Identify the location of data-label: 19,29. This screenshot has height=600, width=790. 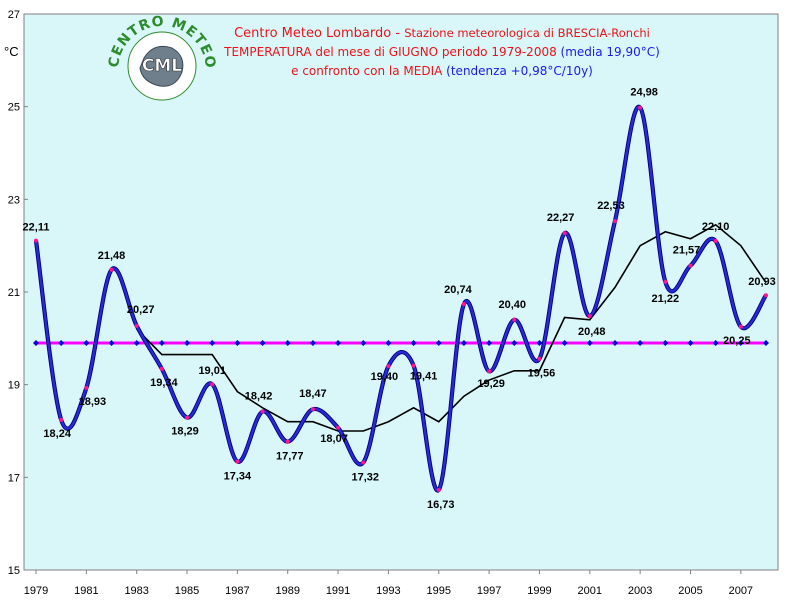
(491, 384).